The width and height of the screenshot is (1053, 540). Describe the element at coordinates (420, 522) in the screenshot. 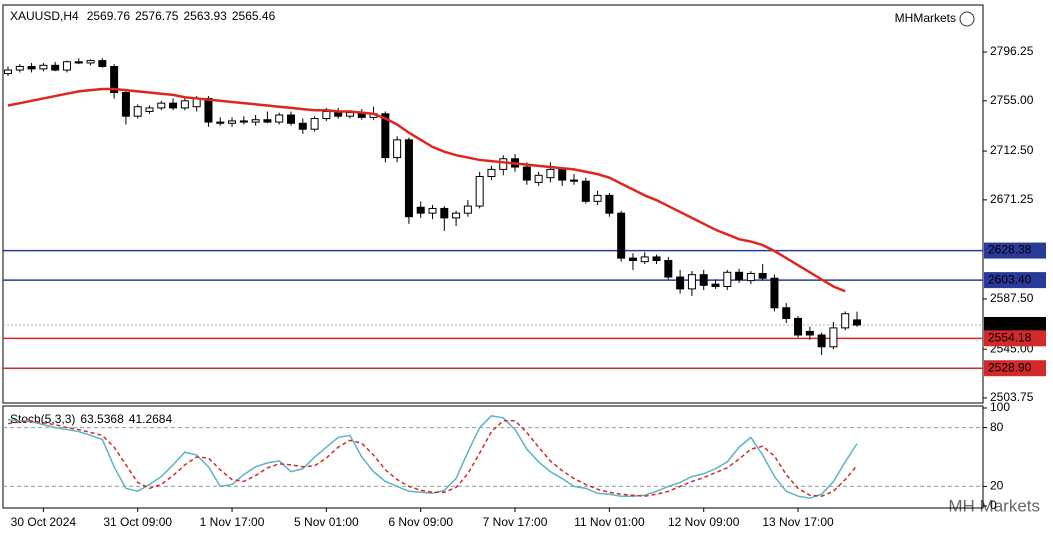

I see `x-tick-label: 6 Nov 09:00` at that location.